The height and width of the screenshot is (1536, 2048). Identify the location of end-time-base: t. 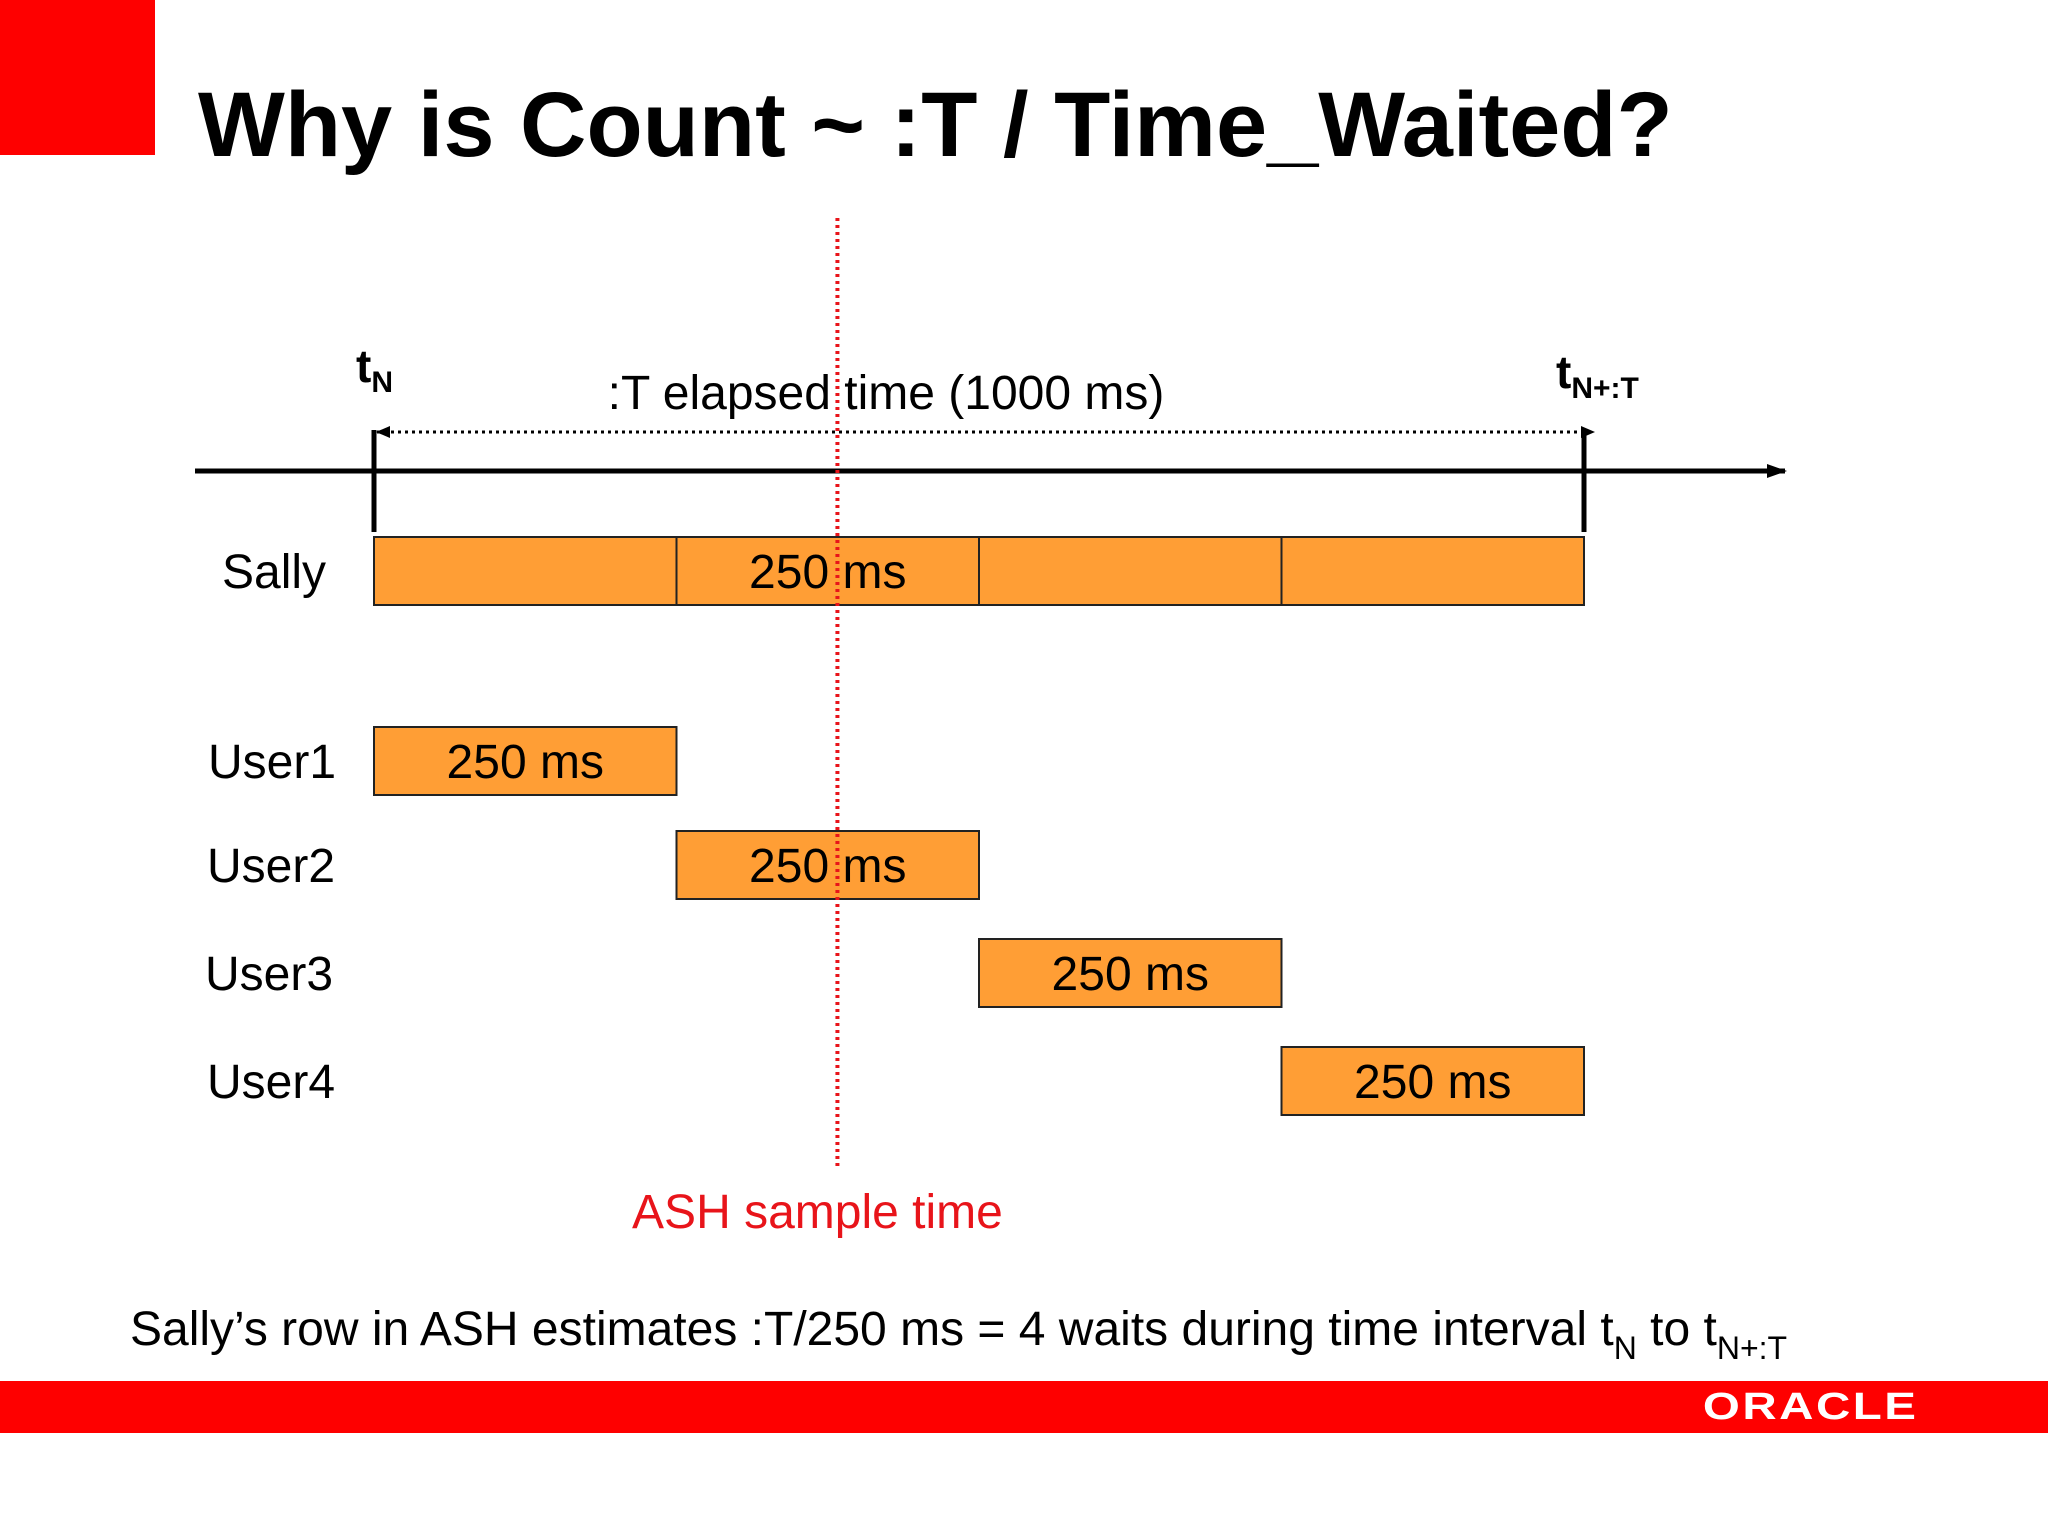
(1563, 372).